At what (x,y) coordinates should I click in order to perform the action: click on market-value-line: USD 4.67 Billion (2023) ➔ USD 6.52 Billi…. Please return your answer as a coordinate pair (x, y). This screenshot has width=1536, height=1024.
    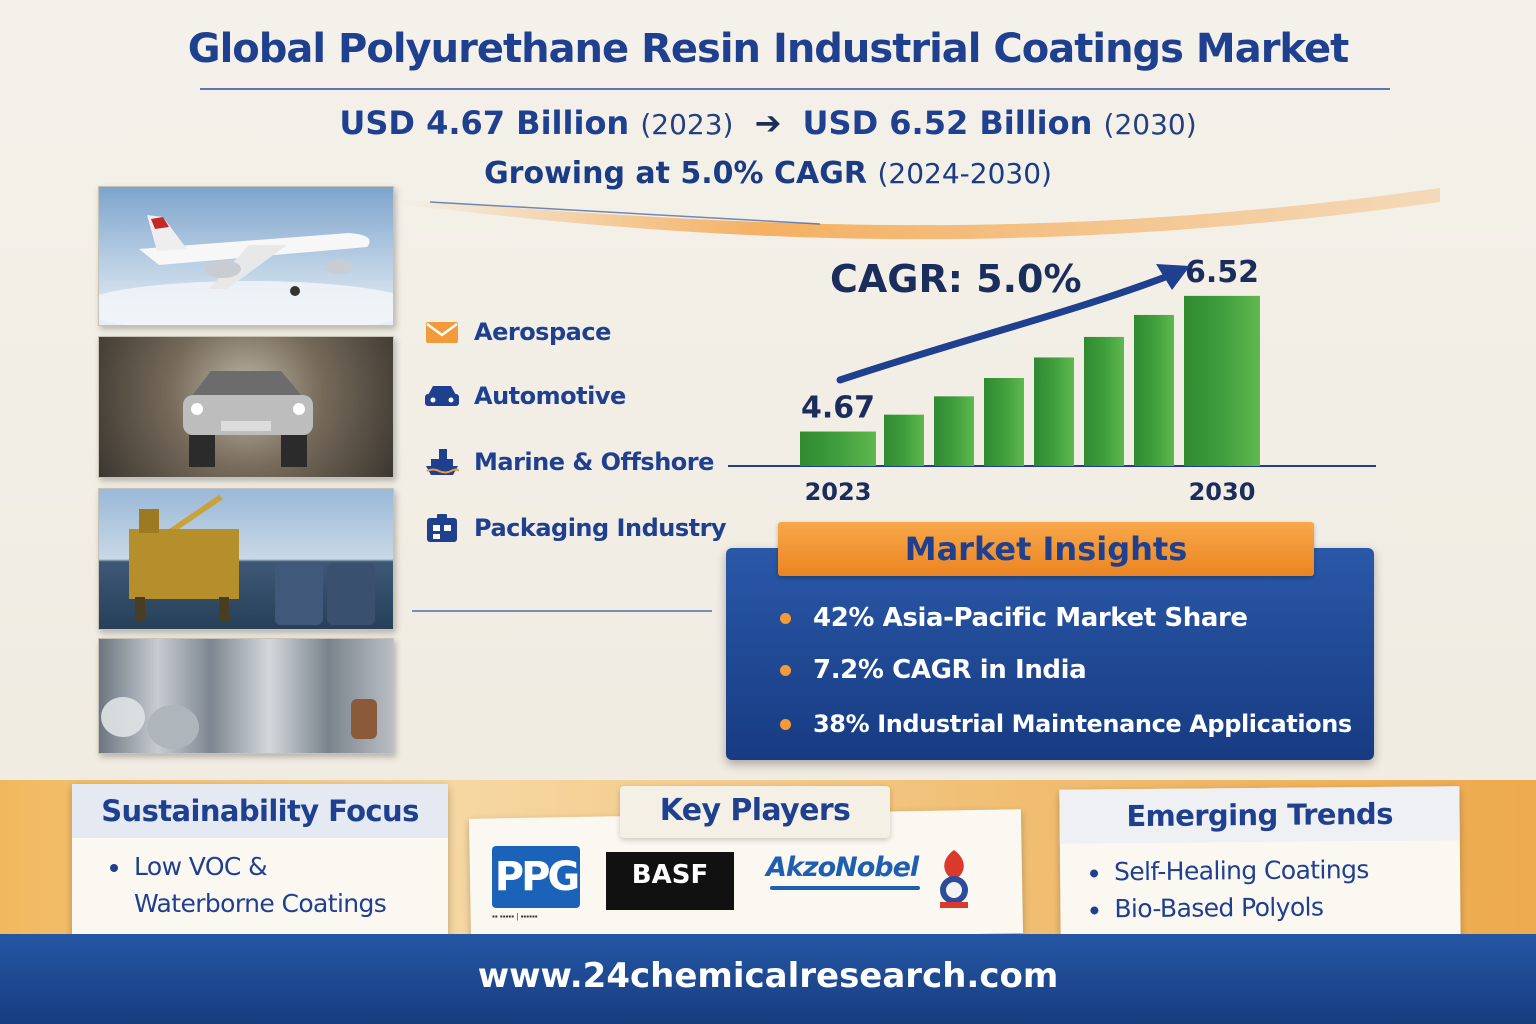
    Looking at the image, I should click on (768, 123).